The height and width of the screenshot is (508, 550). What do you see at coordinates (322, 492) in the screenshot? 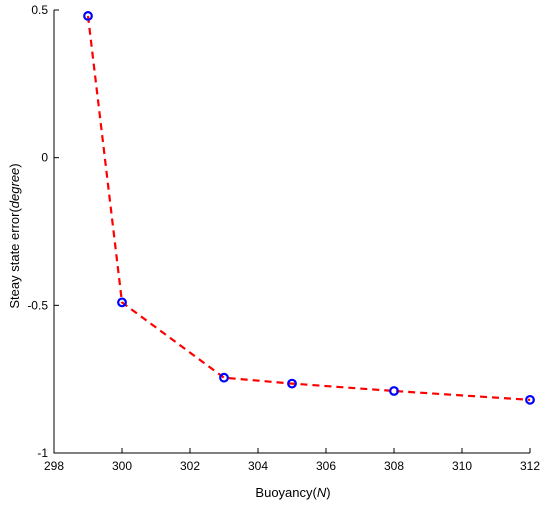
I see `x-axis-label-unit: N` at bounding box center [322, 492].